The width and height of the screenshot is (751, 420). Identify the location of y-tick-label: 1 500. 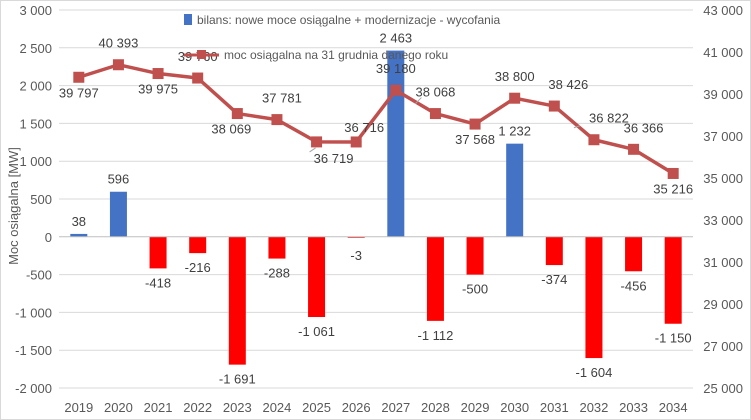
(35, 123).